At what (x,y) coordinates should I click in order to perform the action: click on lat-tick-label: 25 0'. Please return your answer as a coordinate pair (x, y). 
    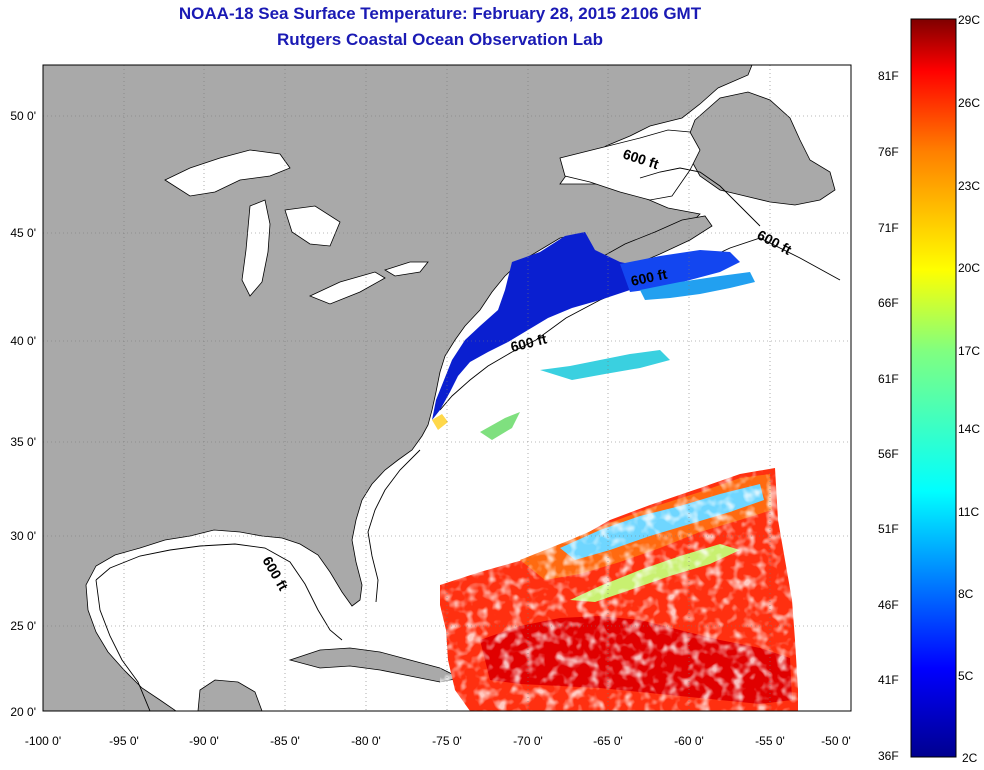
    Looking at the image, I should click on (23, 626).